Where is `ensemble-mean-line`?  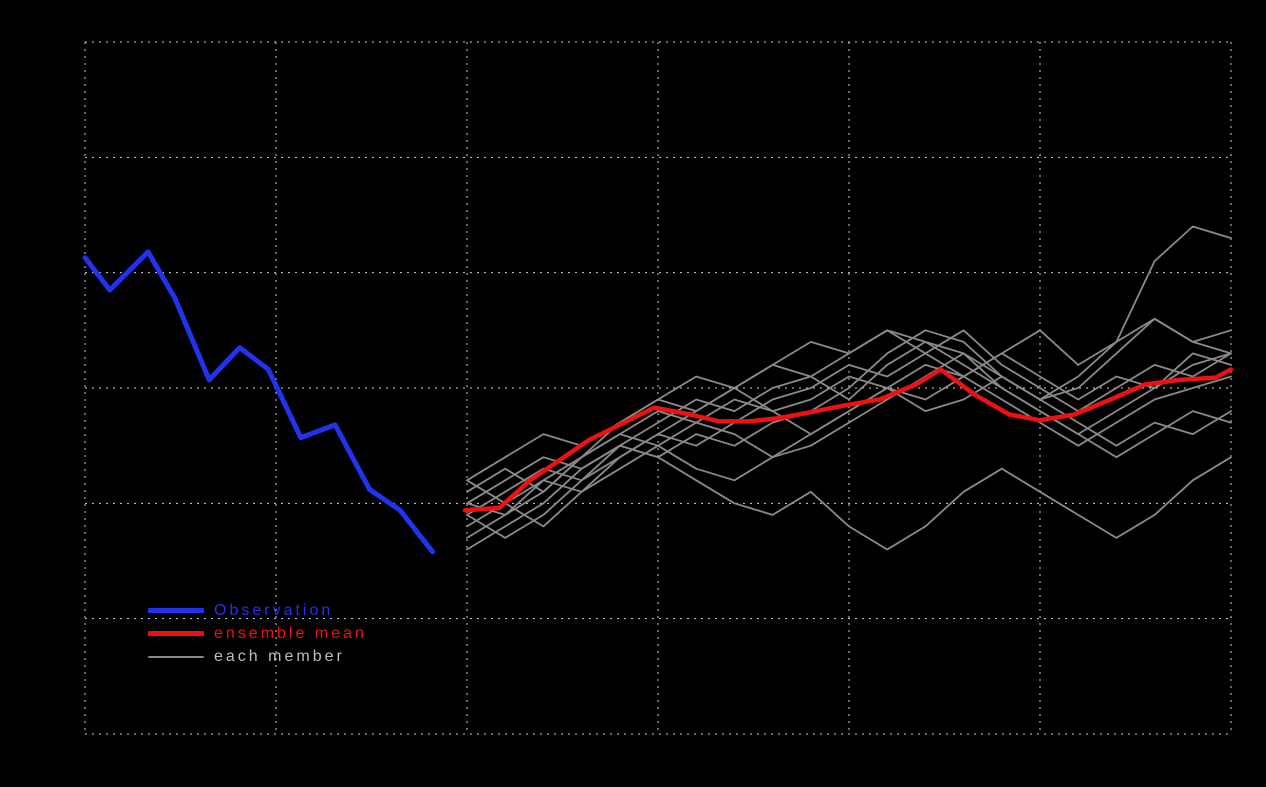
ensemble-mean-line is located at coordinates (848, 440).